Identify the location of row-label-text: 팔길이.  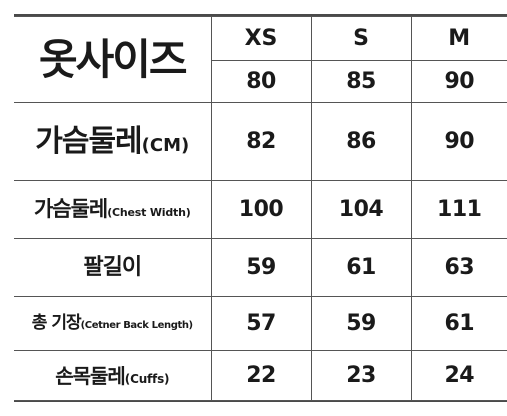
(112, 267).